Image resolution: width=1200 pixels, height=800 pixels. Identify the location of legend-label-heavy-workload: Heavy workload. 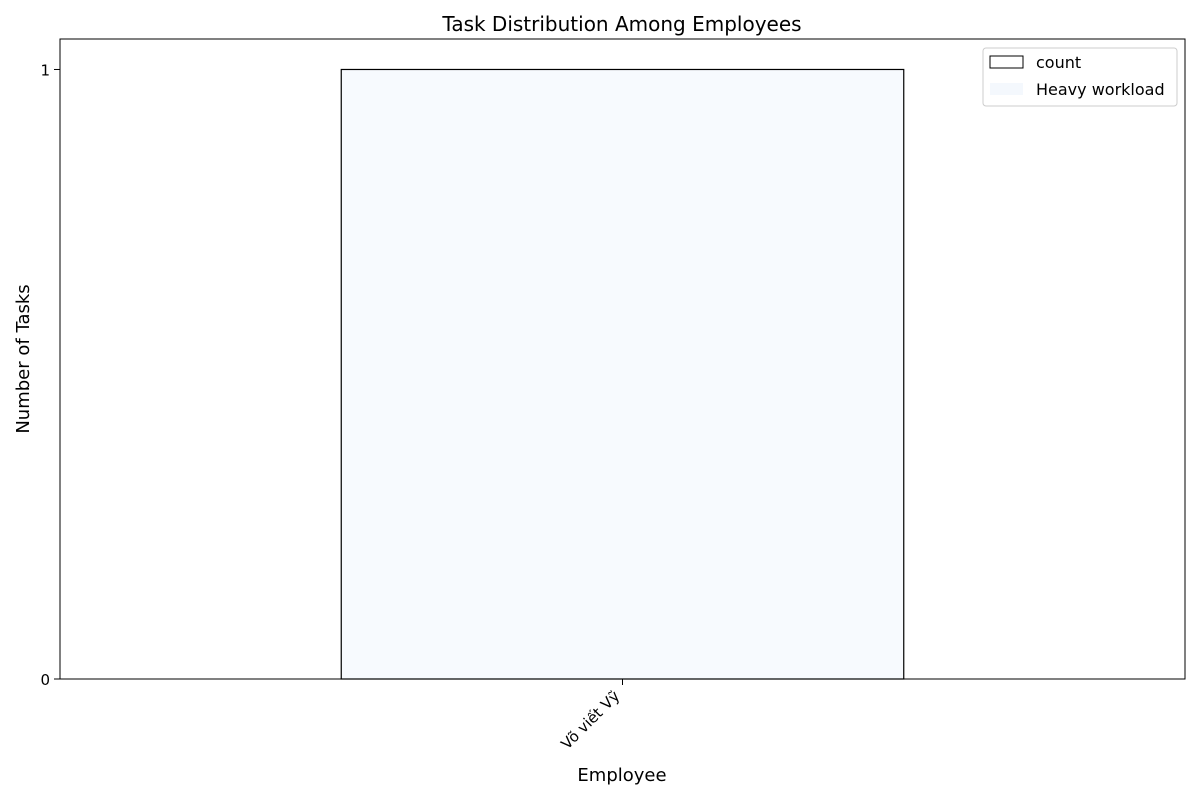
(1100, 89).